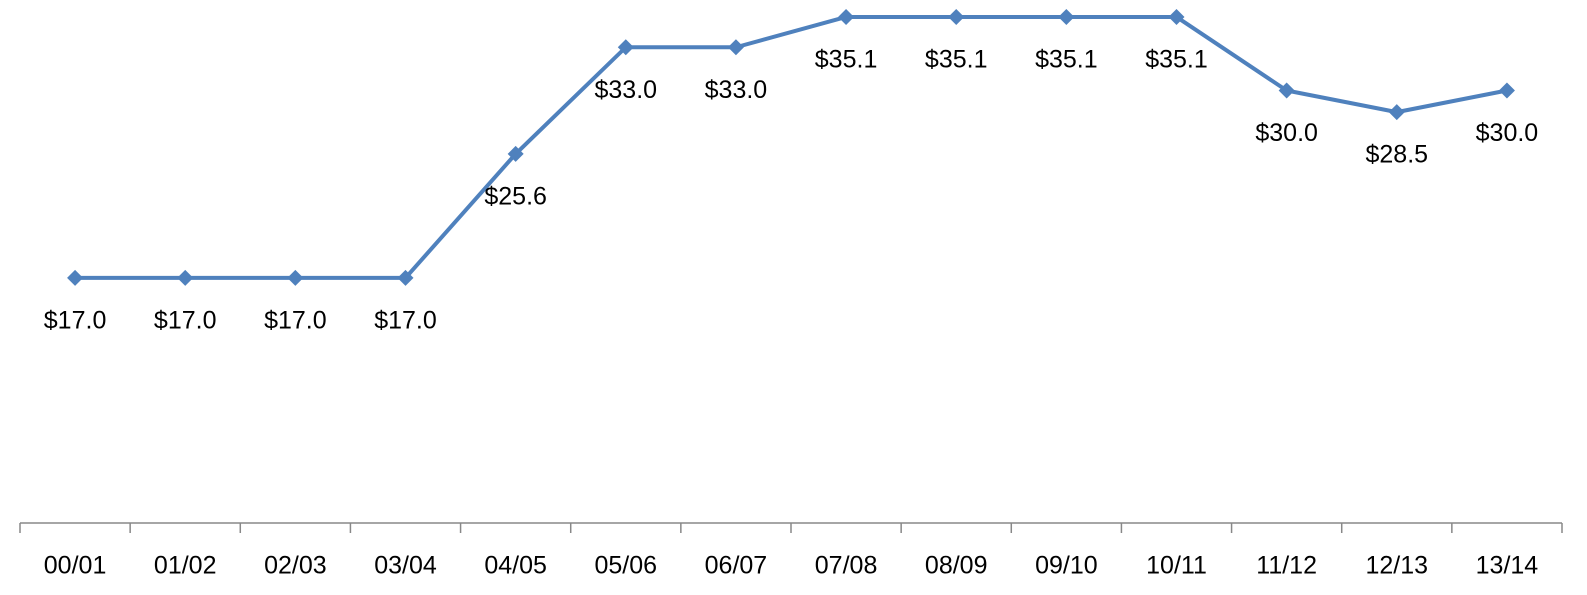 Image resolution: width=1587 pixels, height=595 pixels. What do you see at coordinates (846, 566) in the screenshot?
I see `x-tick-label: 07/08` at bounding box center [846, 566].